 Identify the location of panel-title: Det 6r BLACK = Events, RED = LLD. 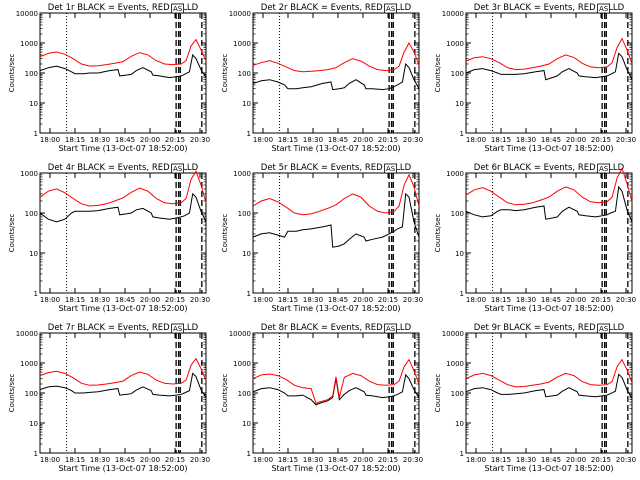
(549, 168).